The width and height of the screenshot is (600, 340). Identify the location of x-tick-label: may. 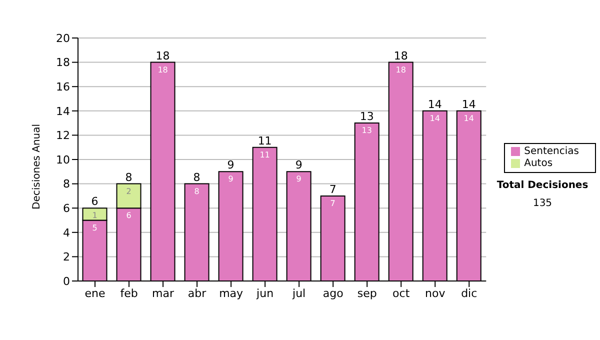
(231, 293).